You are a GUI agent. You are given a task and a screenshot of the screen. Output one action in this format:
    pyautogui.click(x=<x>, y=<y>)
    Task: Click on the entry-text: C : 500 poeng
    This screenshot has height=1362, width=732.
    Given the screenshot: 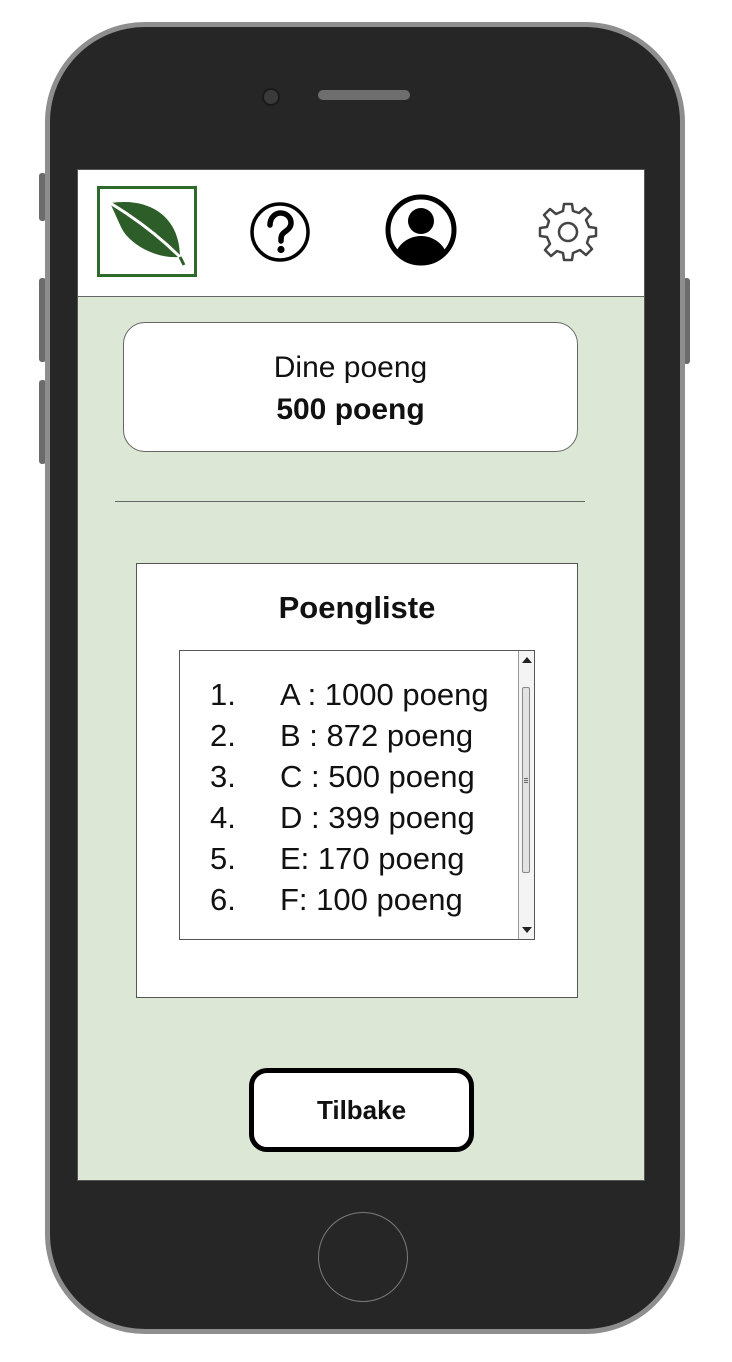 What is the action you would take?
    pyautogui.click(x=377, y=776)
    